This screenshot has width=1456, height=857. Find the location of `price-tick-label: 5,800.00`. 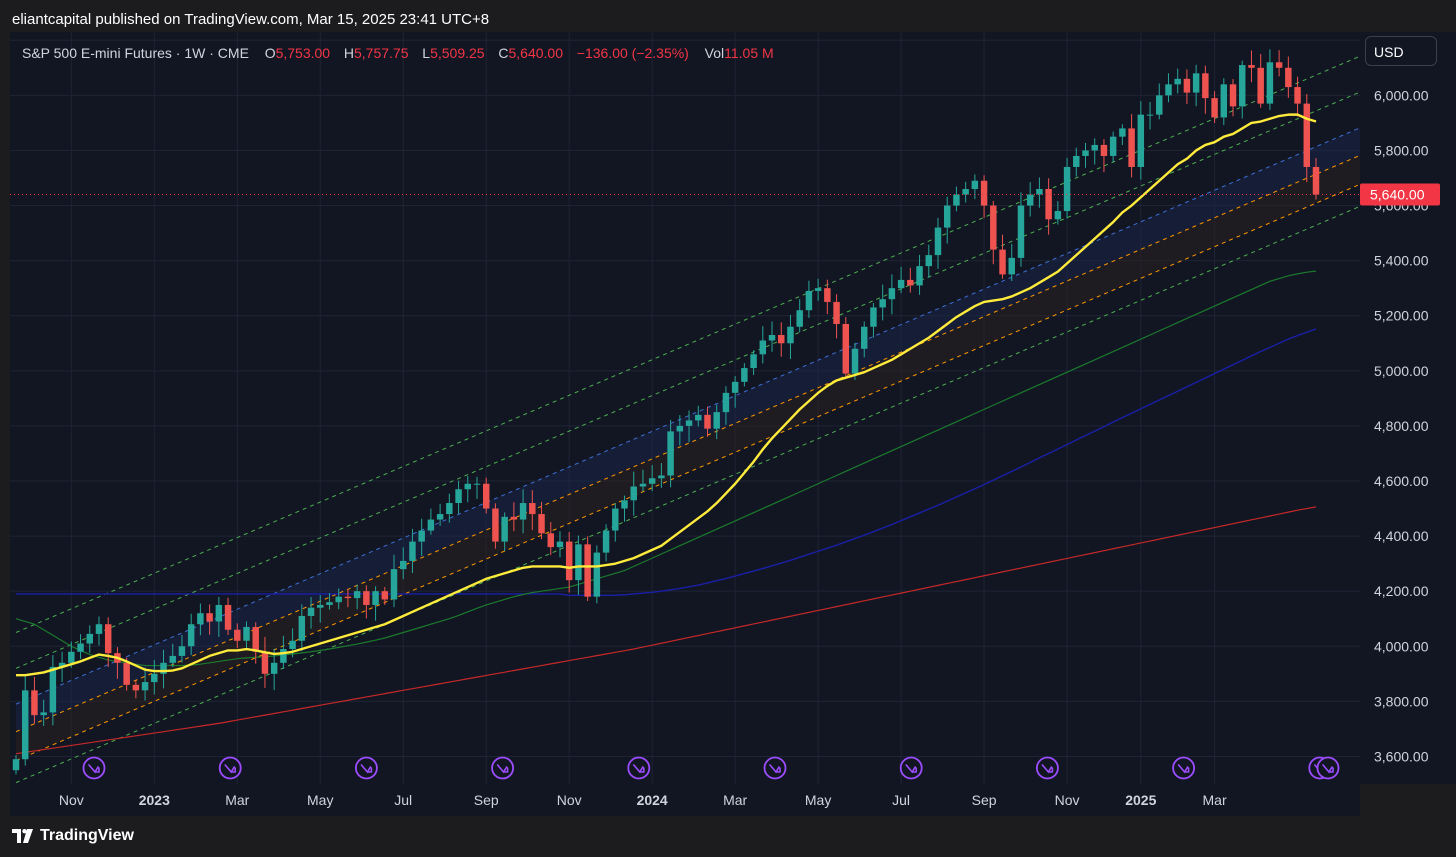

price-tick-label: 5,800.00 is located at coordinates (1401, 150).